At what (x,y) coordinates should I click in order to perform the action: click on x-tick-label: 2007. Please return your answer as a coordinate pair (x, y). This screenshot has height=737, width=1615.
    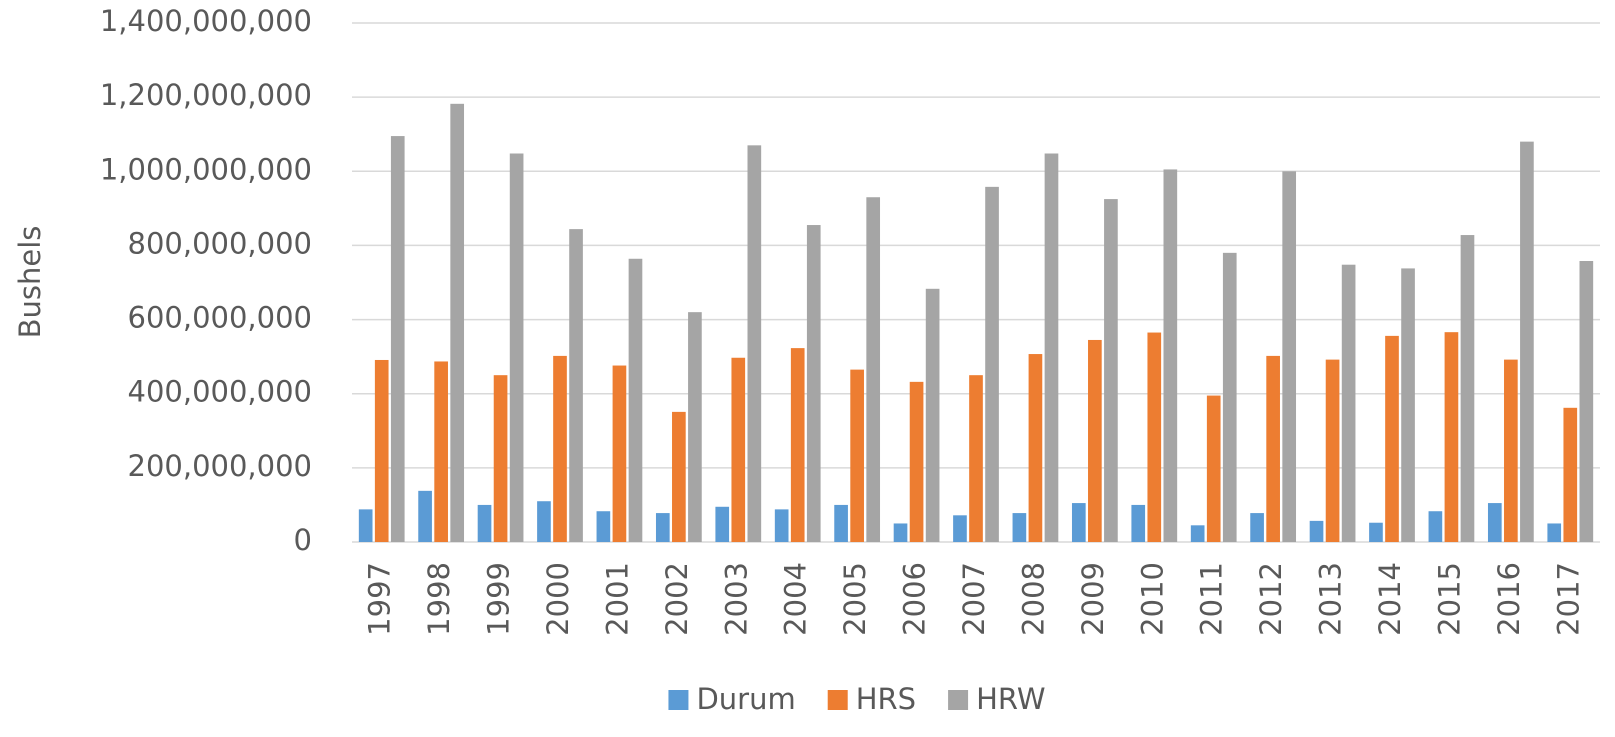
    Looking at the image, I should click on (974, 599).